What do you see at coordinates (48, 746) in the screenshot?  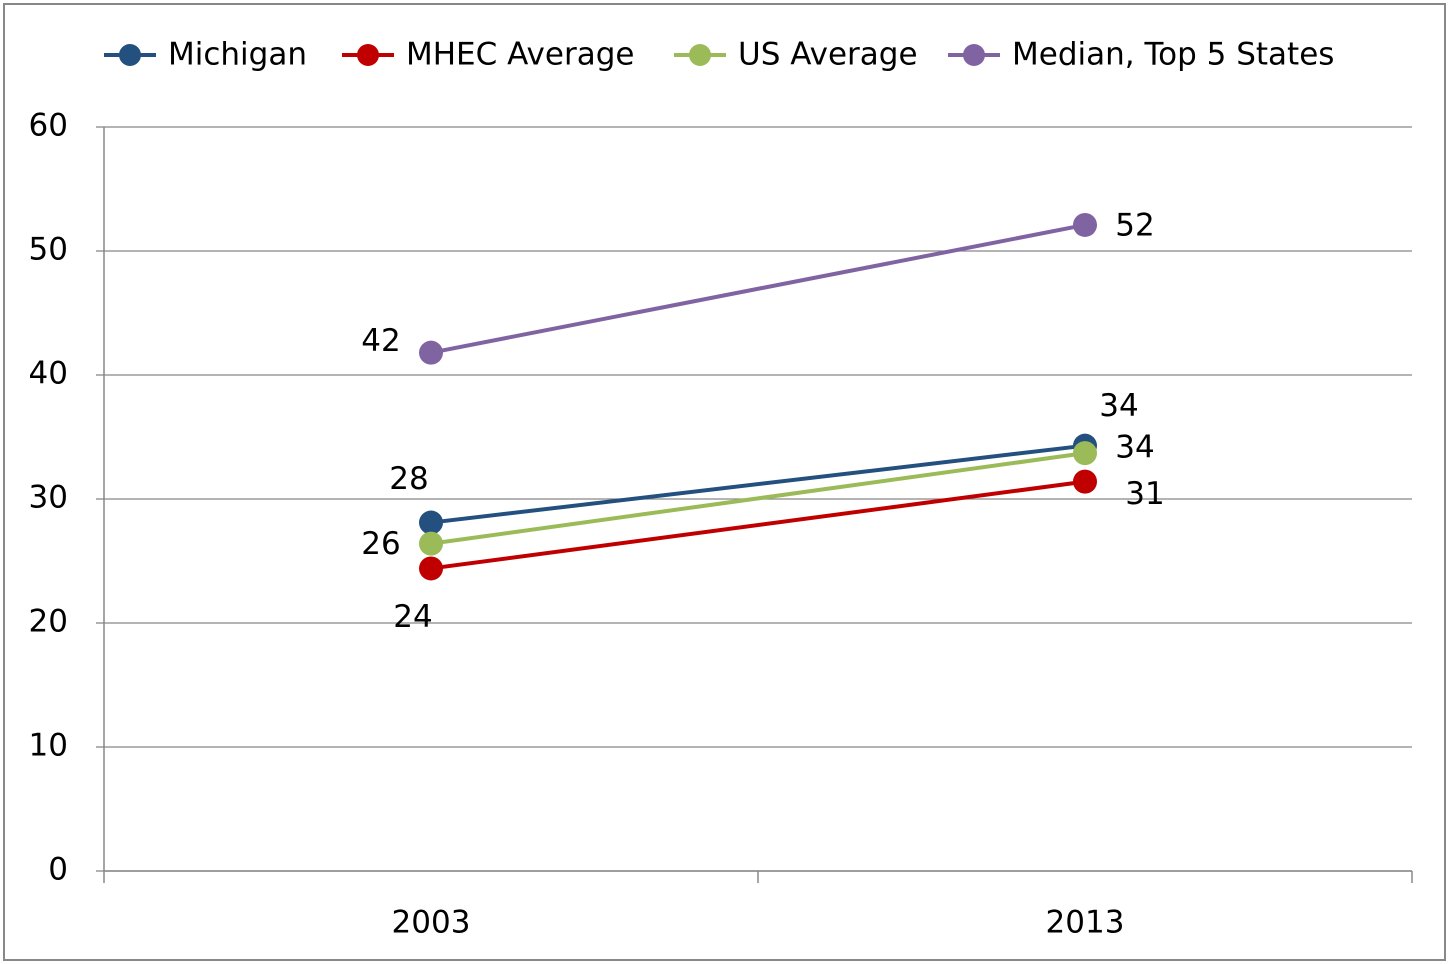 I see `y-tick-label: 10` at bounding box center [48, 746].